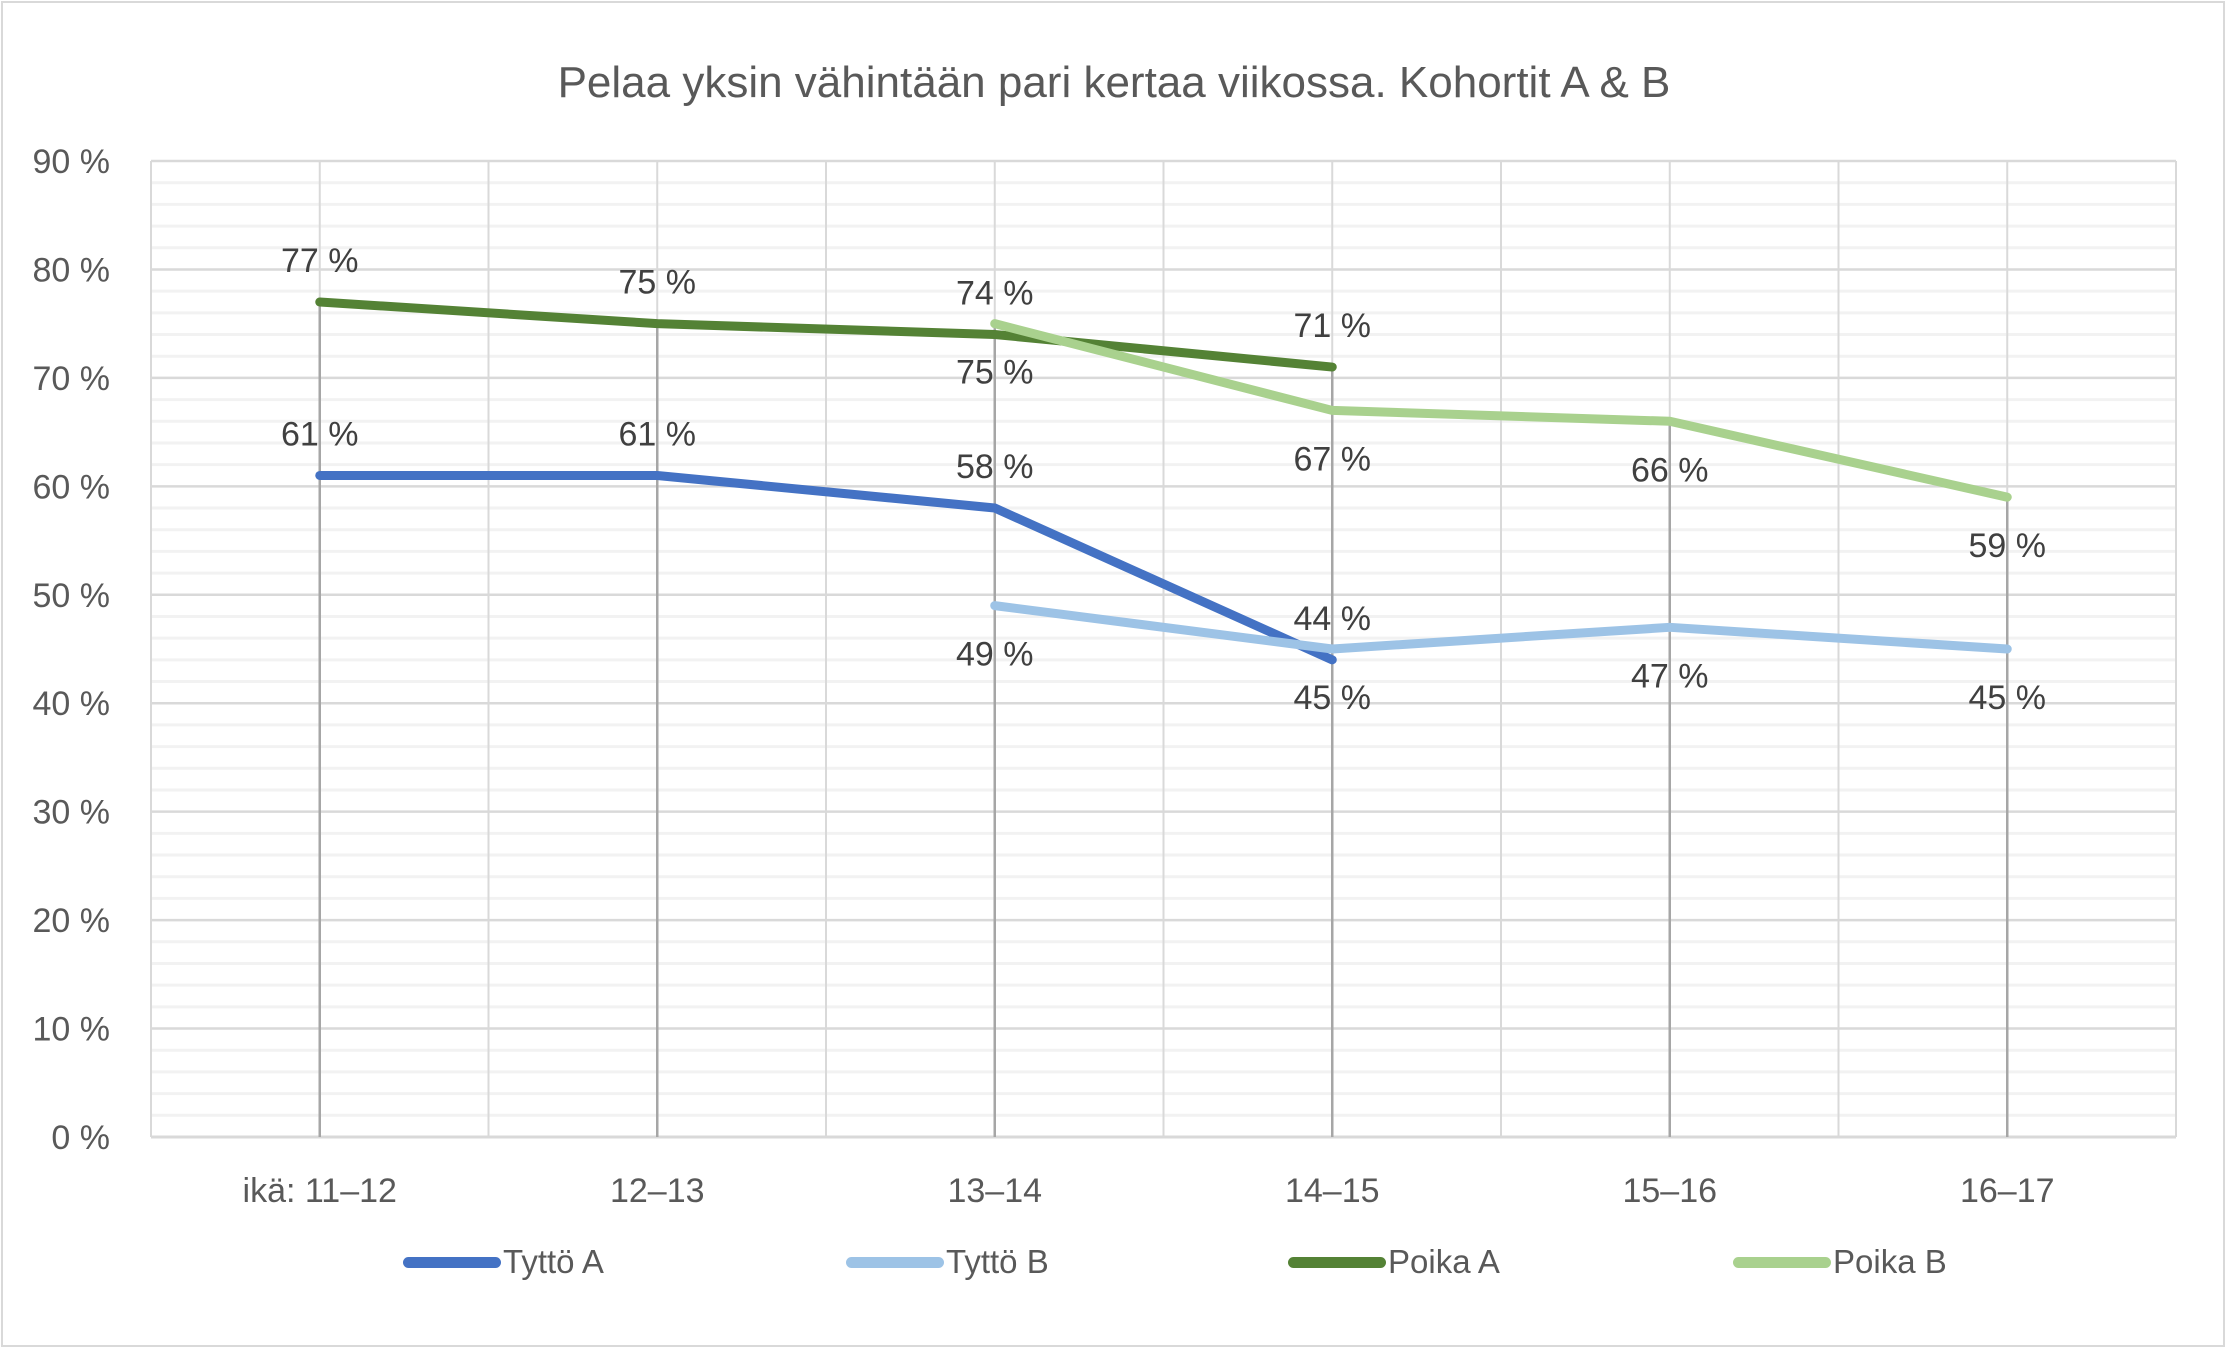 Image resolution: width=2228 pixels, height=1350 pixels. What do you see at coordinates (72, 379) in the screenshot?
I see `y-tick-label: 70 %` at bounding box center [72, 379].